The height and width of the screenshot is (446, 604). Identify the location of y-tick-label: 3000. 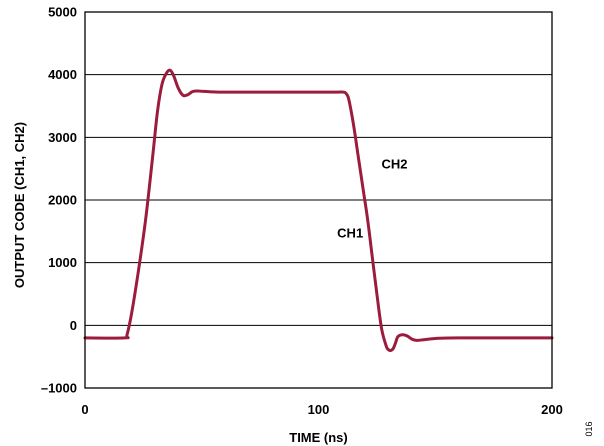
(62, 137).